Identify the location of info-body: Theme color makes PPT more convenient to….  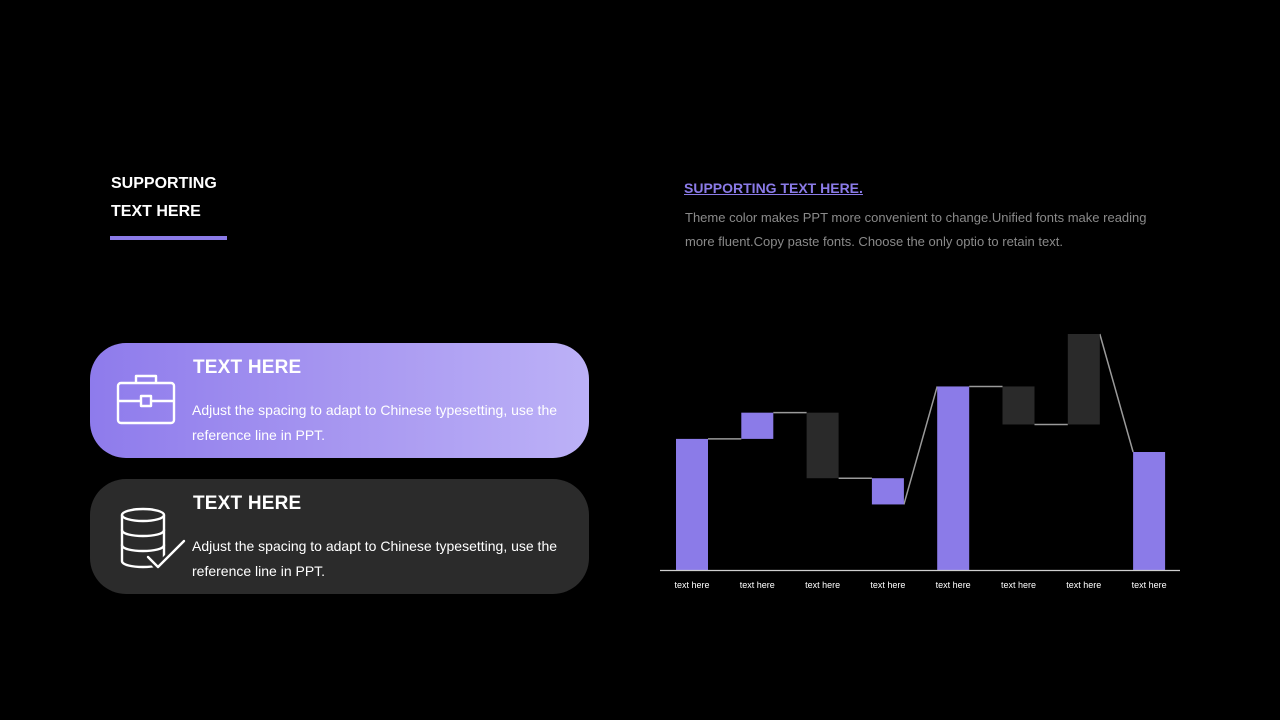
(916, 229).